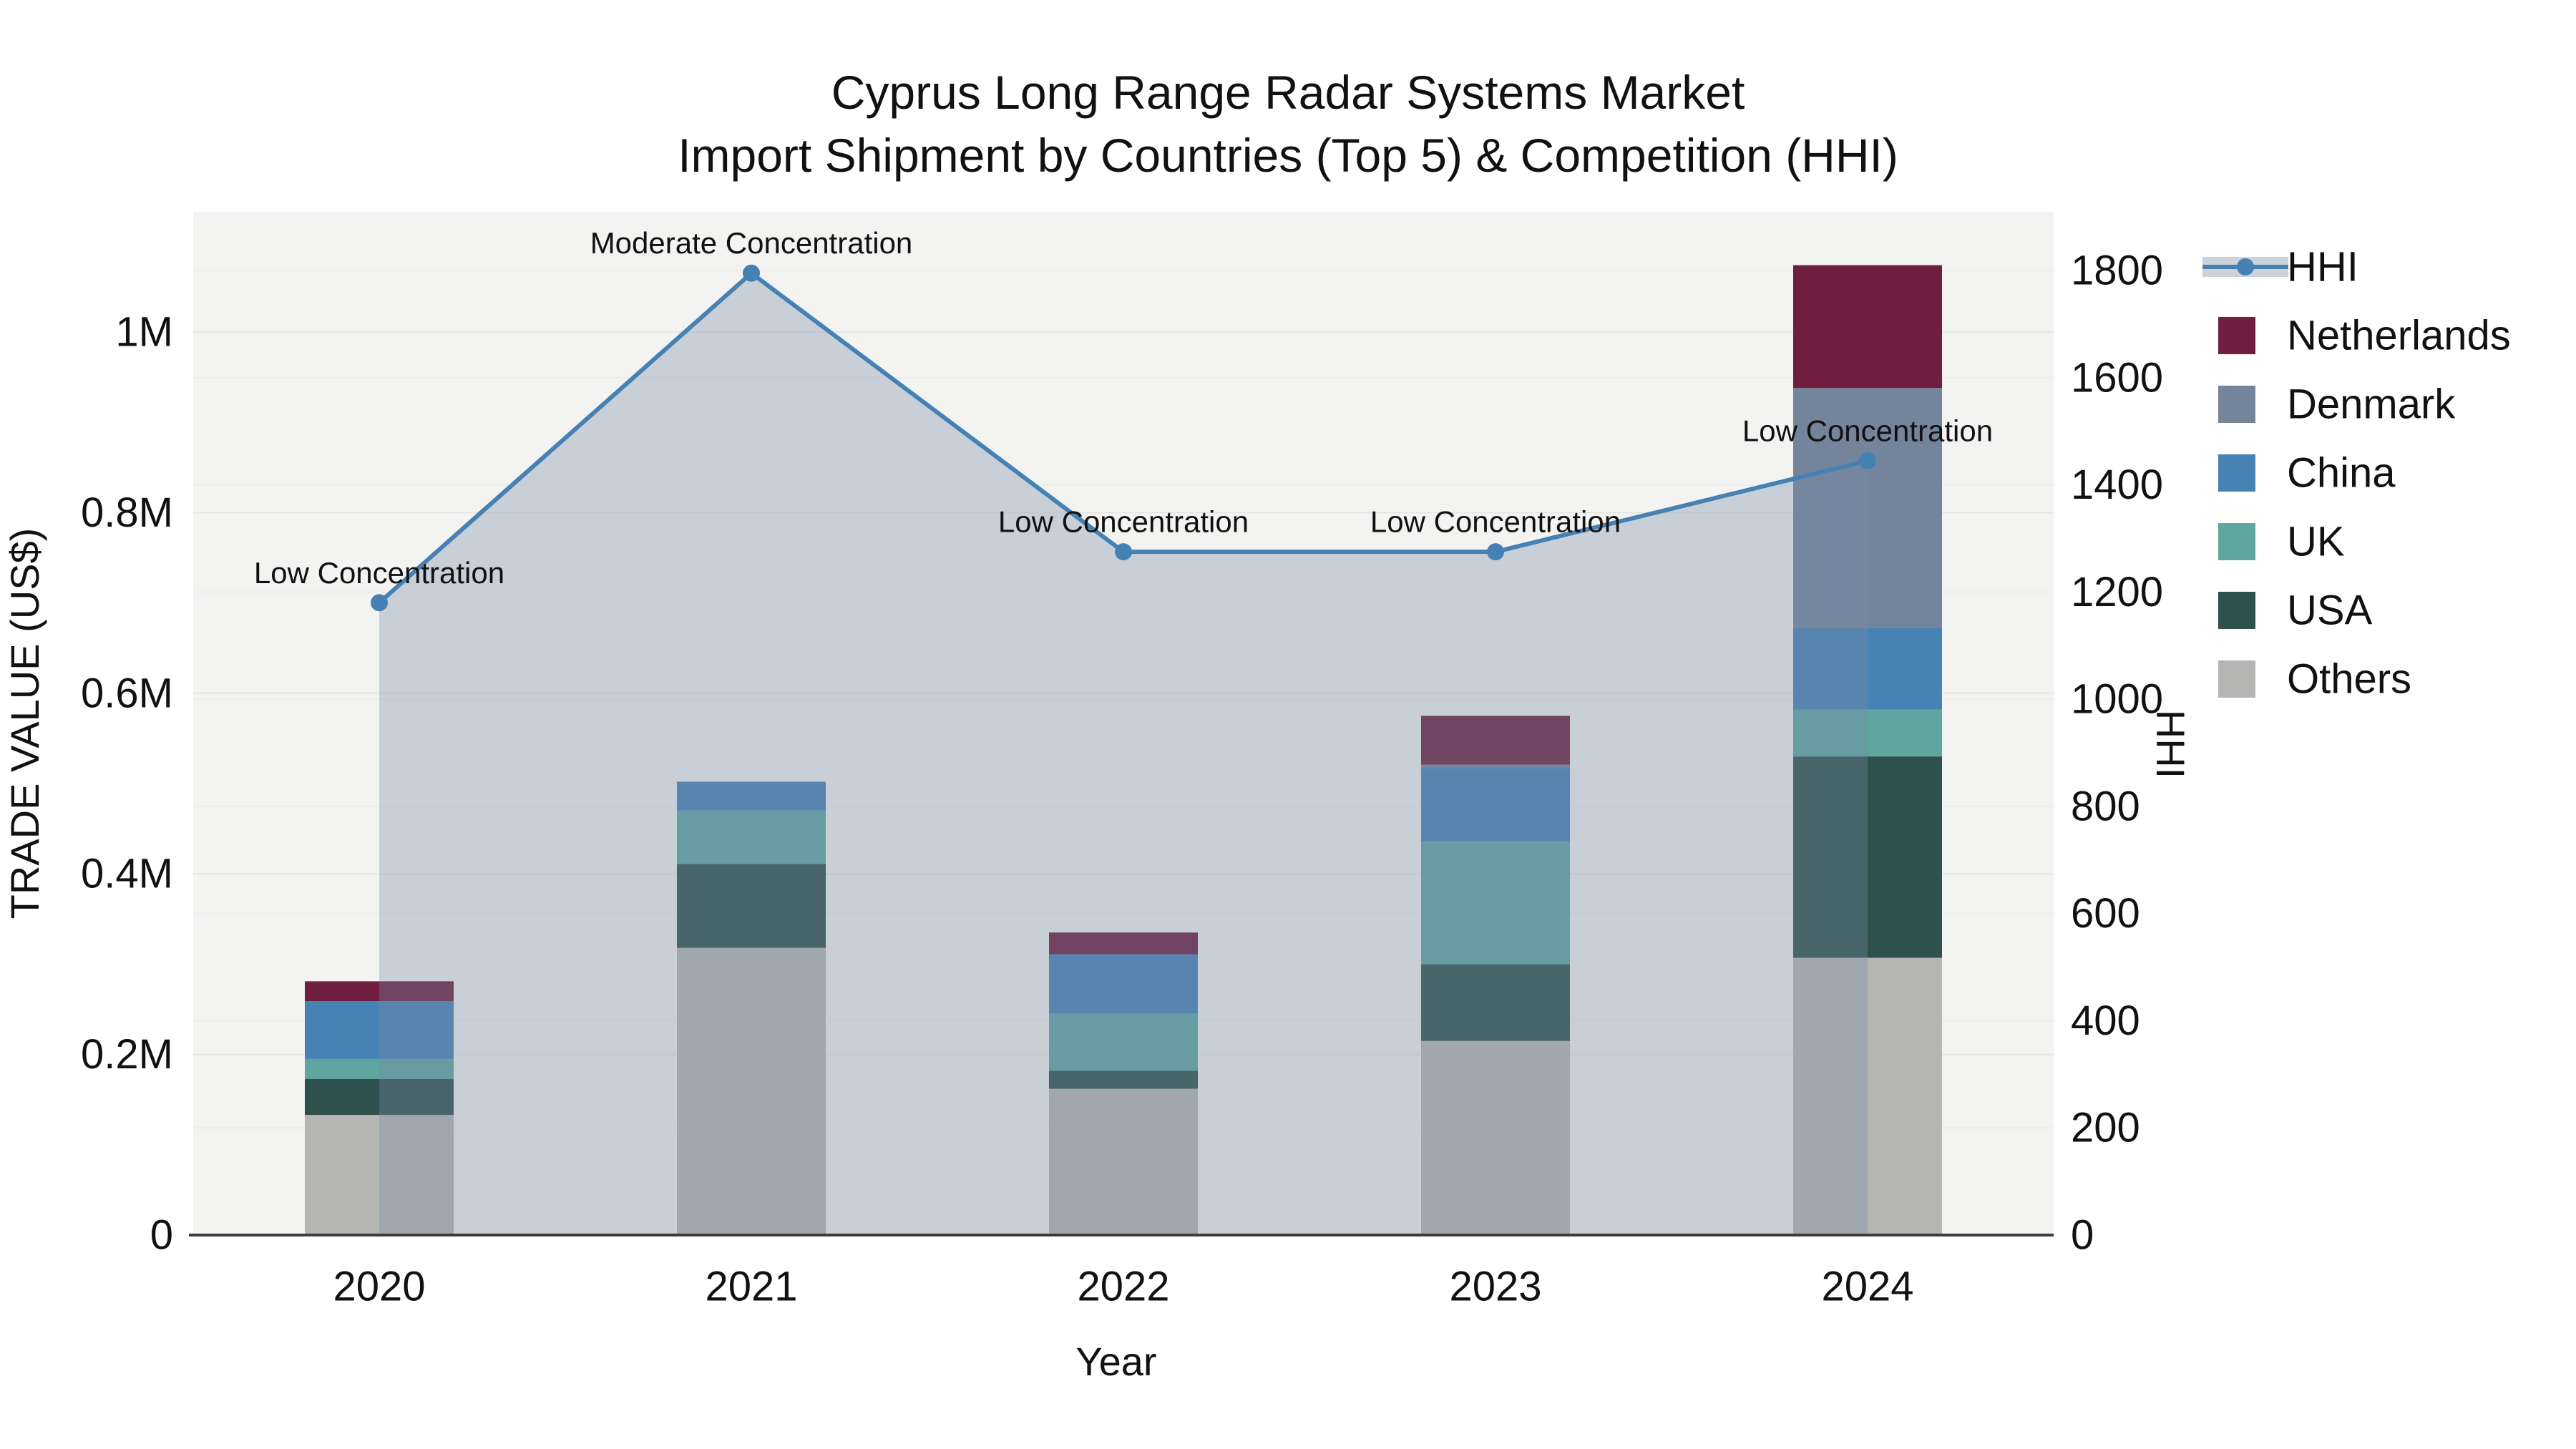  I want to click on bar-segment-denmark-2024, so click(1867, 508).